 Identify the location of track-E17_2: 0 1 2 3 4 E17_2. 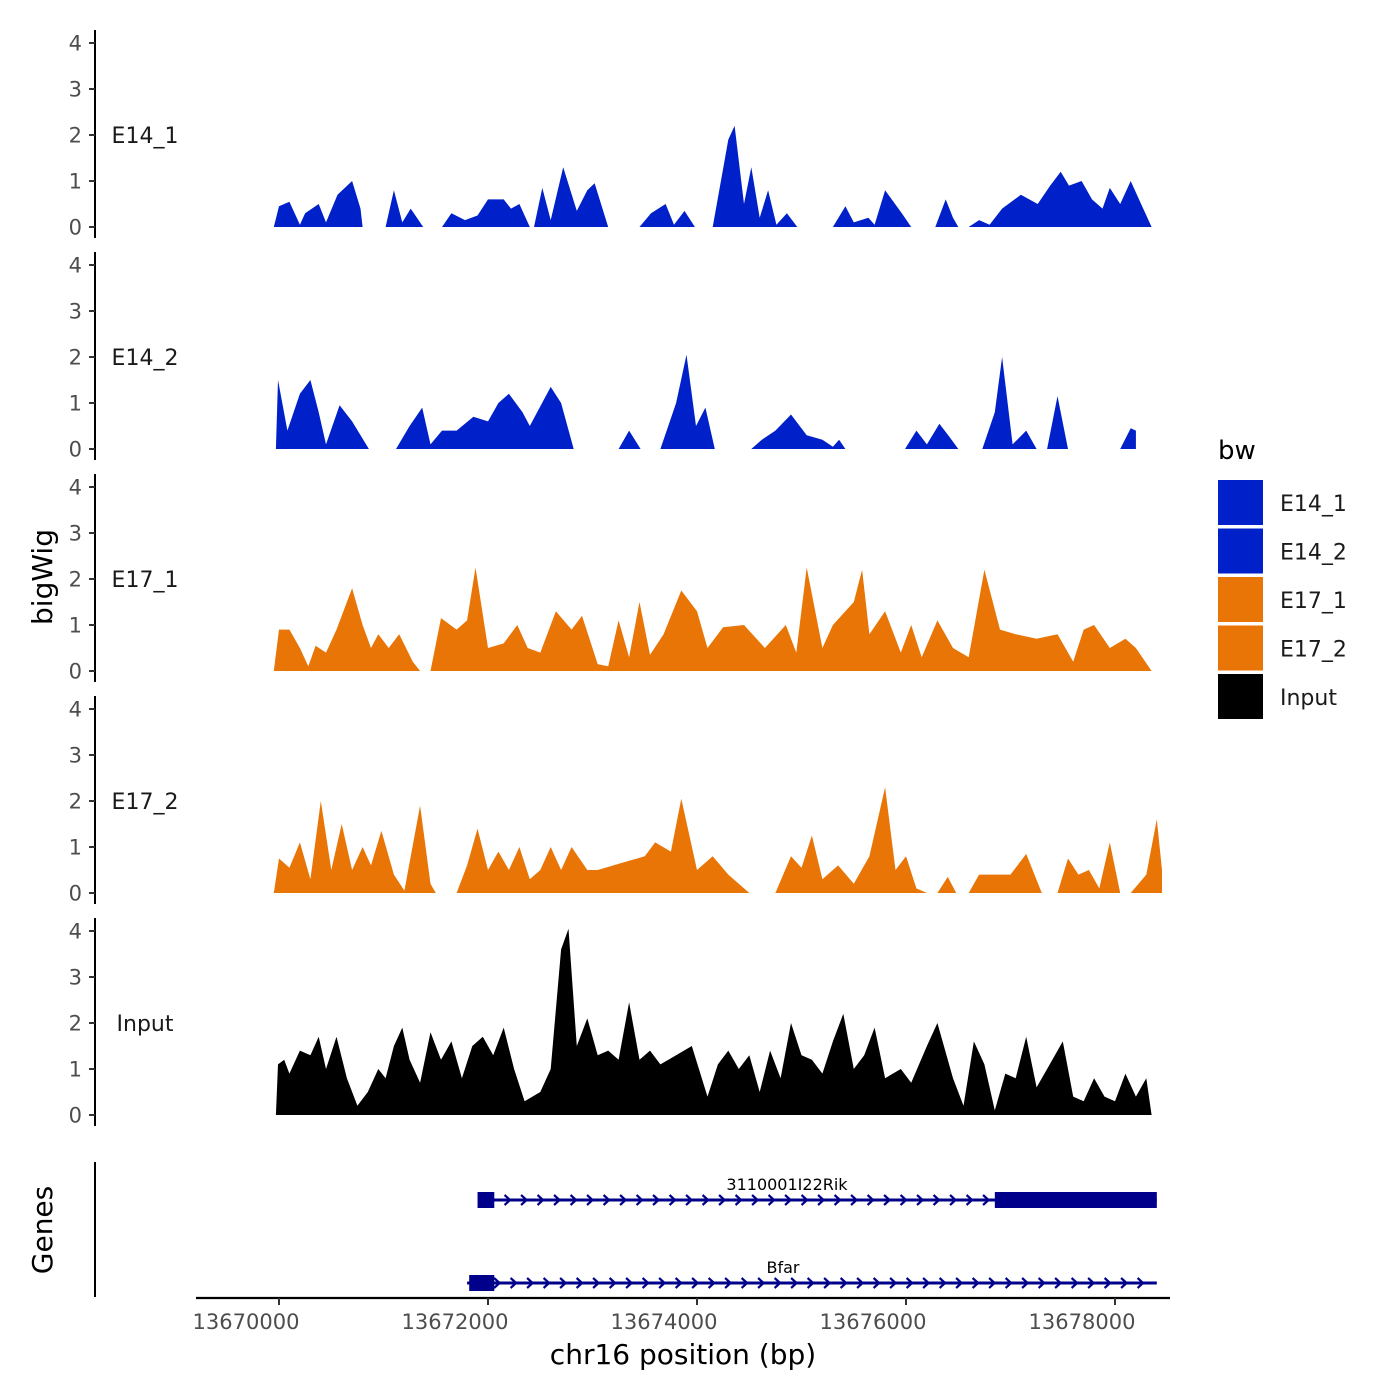
(615, 801).